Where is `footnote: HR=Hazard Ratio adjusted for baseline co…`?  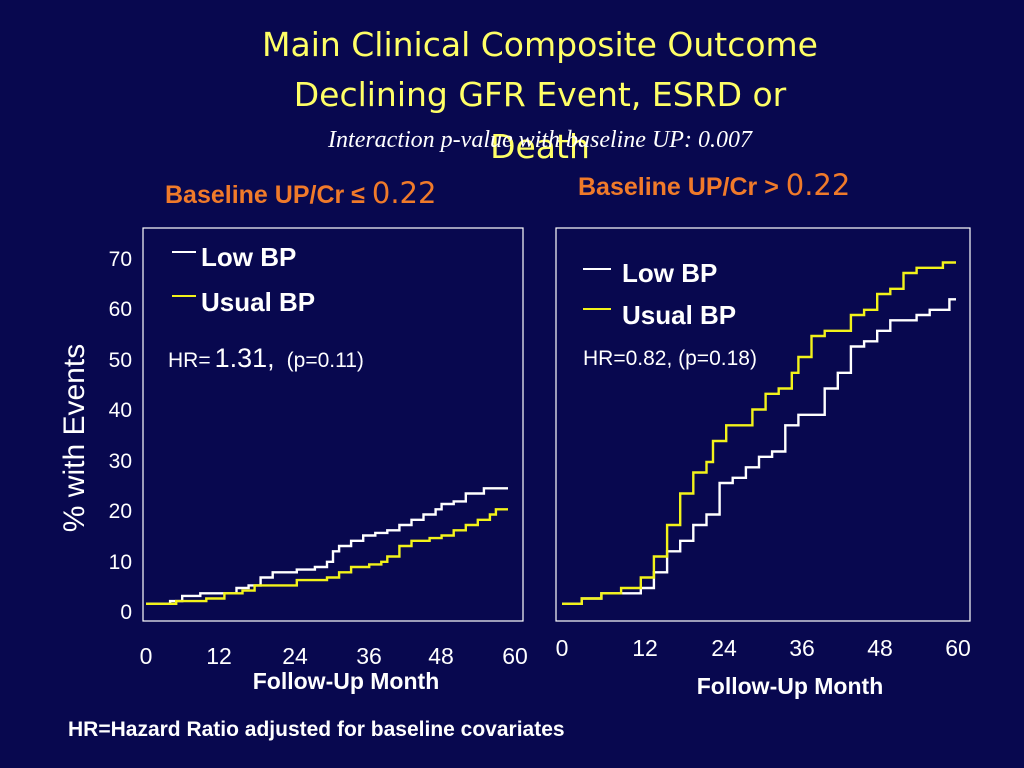 footnote: HR=Hazard Ratio adjusted for baseline co… is located at coordinates (316, 729).